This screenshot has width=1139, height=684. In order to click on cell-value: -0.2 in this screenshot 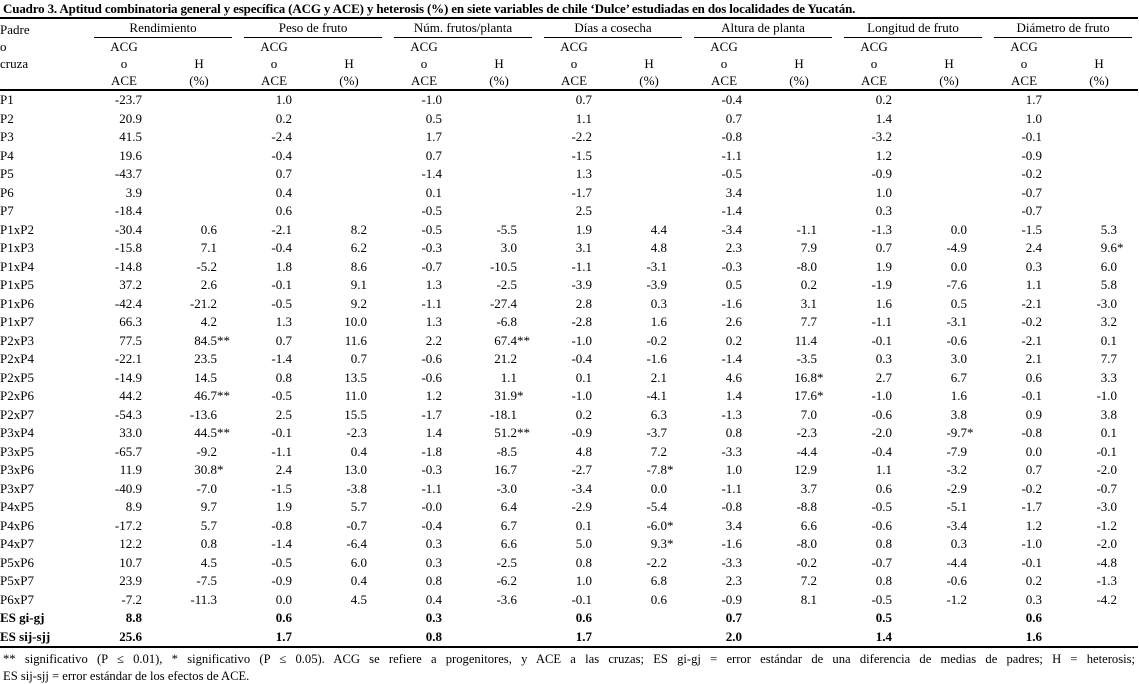, I will do `click(1032, 321)`.